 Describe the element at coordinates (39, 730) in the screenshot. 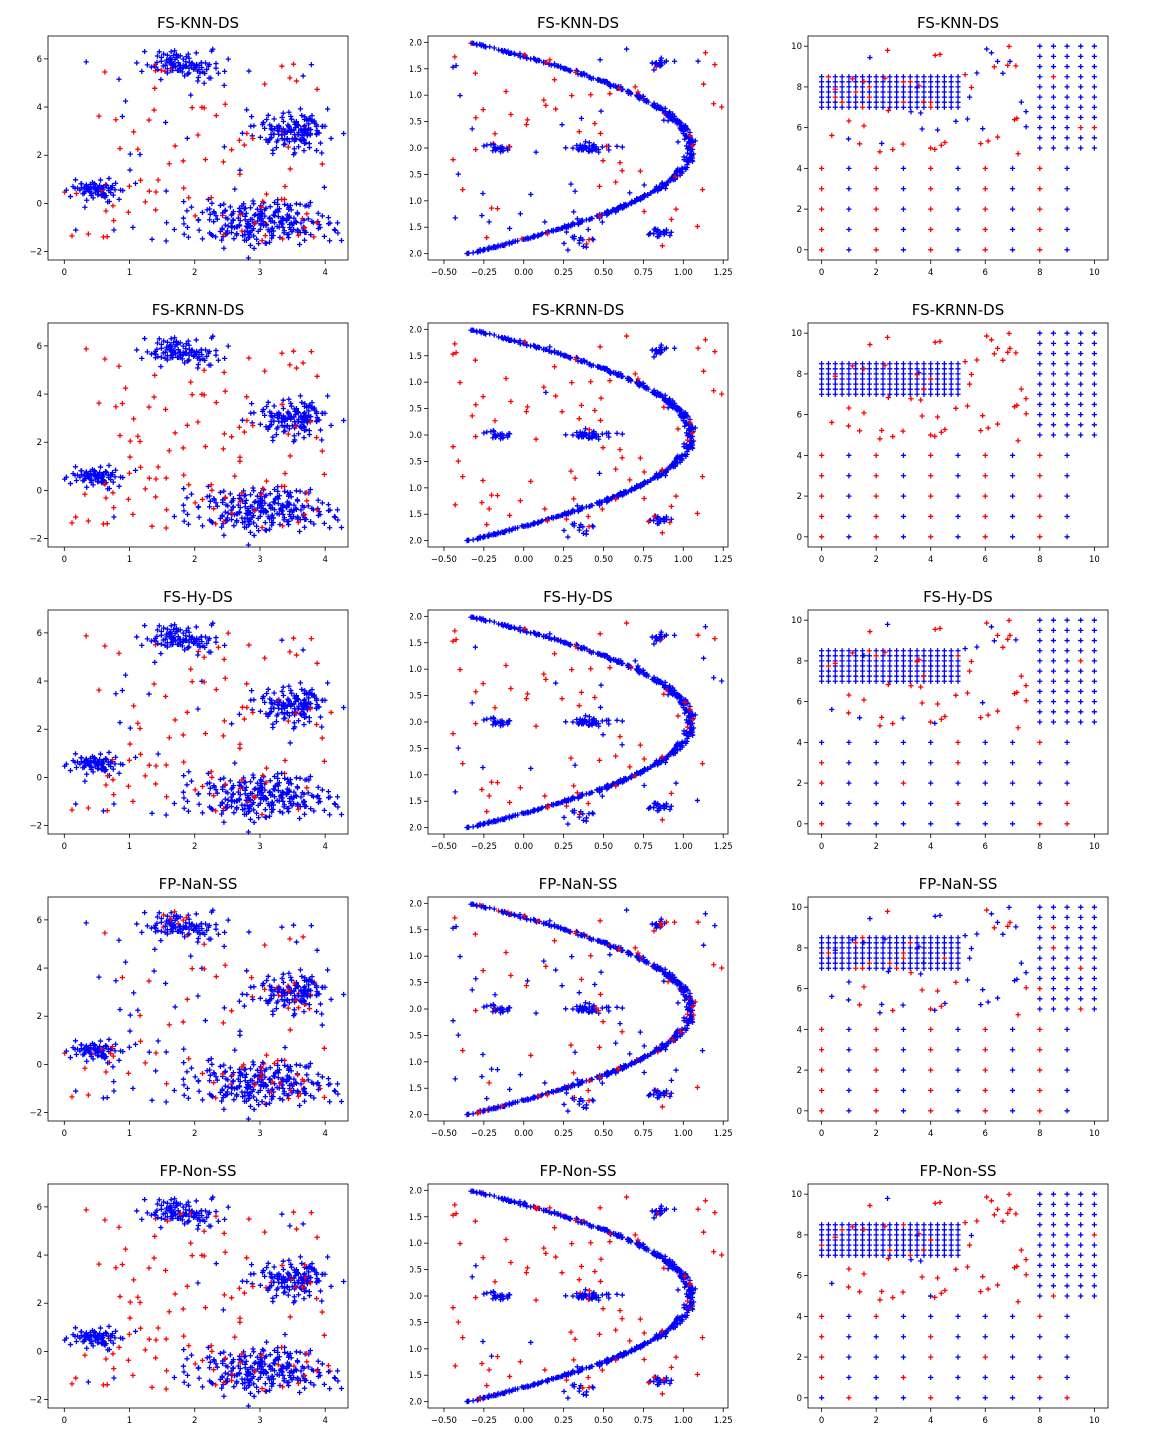

I see `y-tick-label: 2` at that location.